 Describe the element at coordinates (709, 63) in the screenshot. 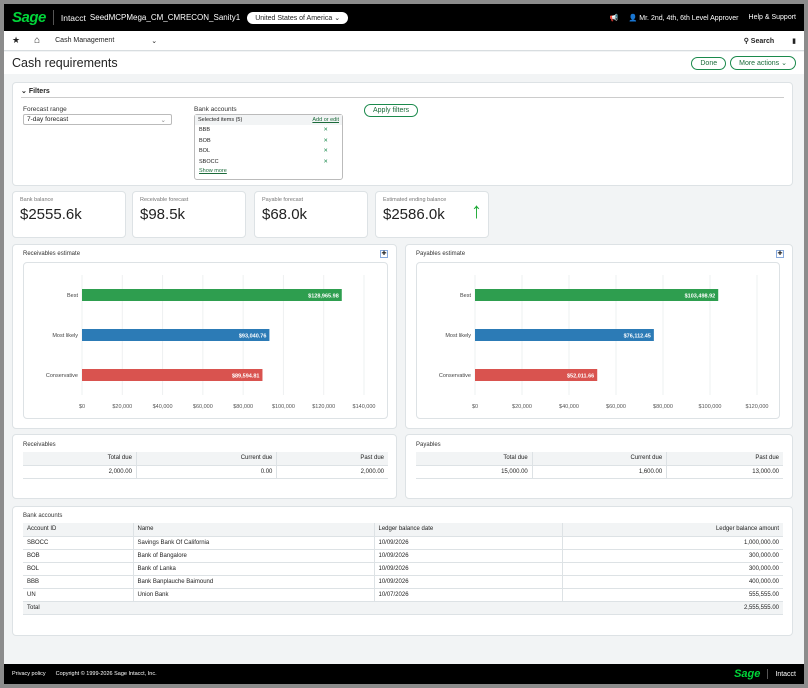

I see `done-button: Done` at that location.